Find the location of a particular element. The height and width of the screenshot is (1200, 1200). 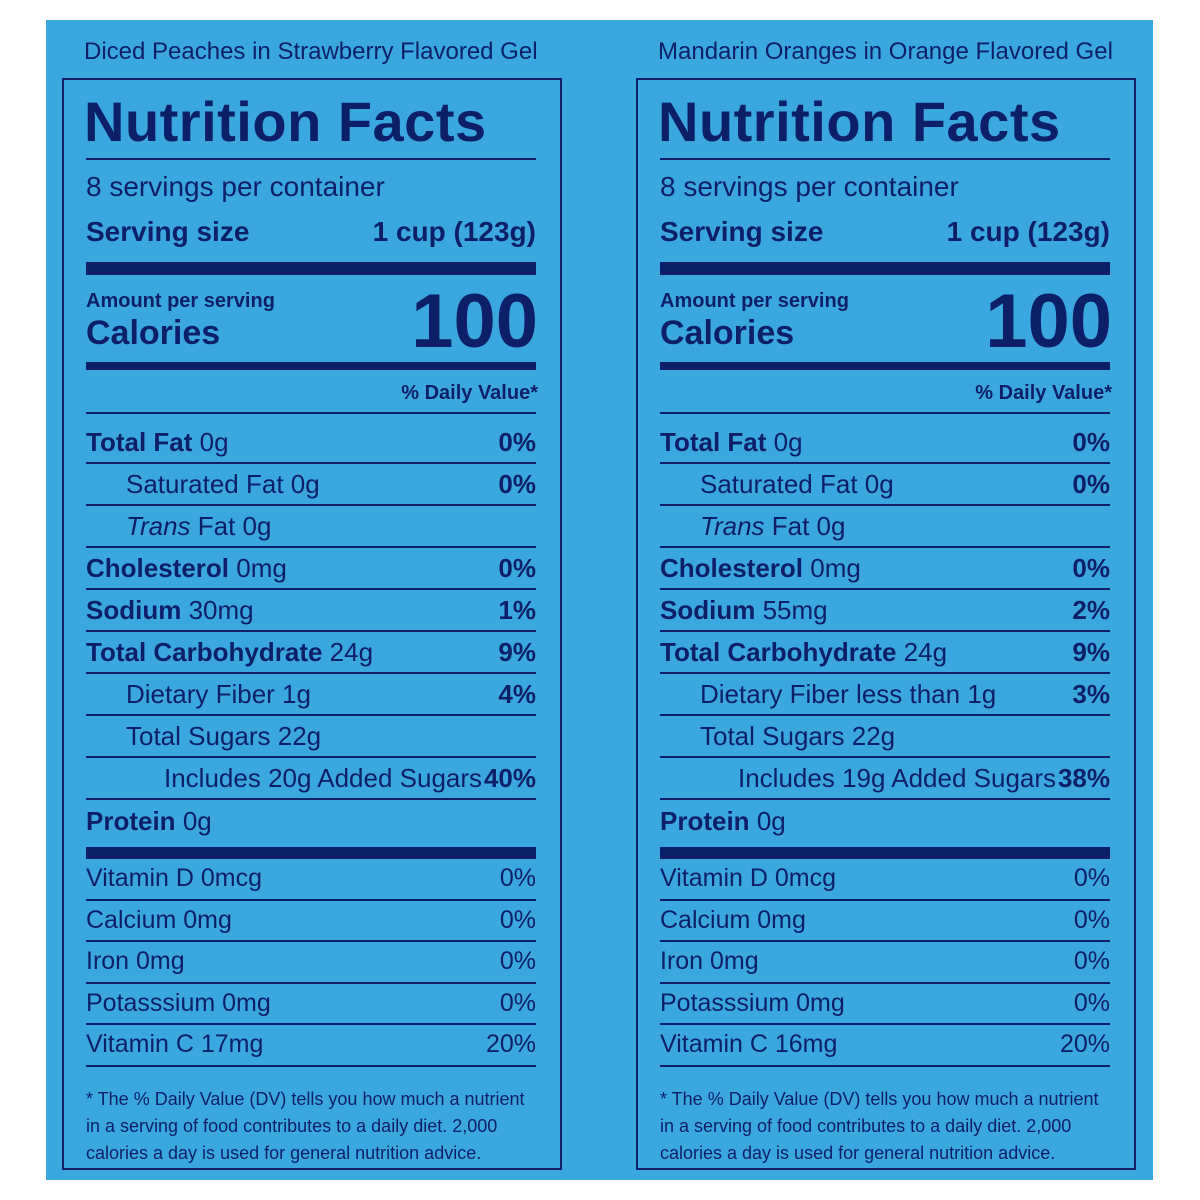

vitamin-name: Vitamin D 0mcg is located at coordinates (174, 878).